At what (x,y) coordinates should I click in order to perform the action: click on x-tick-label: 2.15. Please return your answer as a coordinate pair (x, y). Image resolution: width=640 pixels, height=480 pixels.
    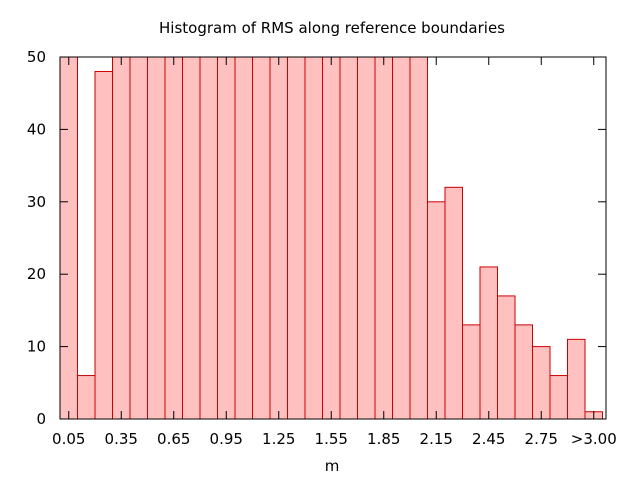
    Looking at the image, I should click on (436, 439).